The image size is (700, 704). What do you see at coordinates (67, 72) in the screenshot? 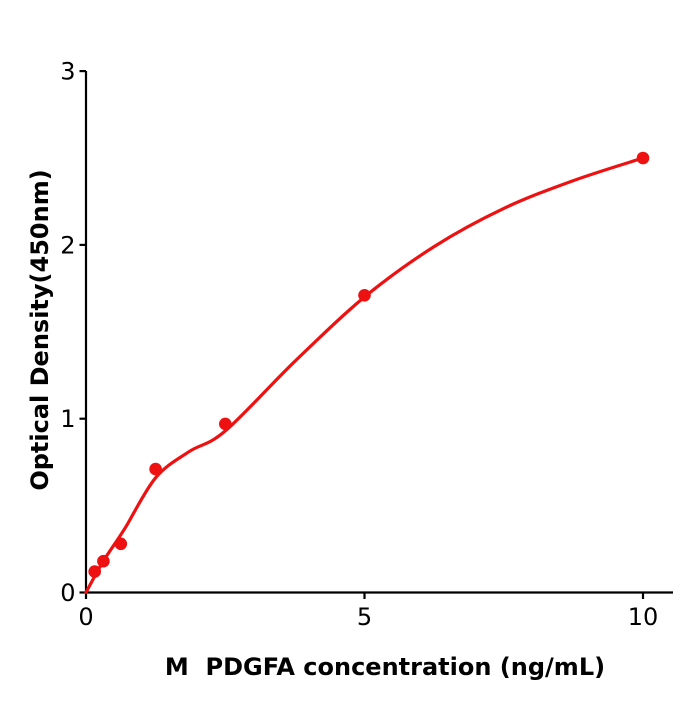
I see `y-tick-label: 3` at bounding box center [67, 72].